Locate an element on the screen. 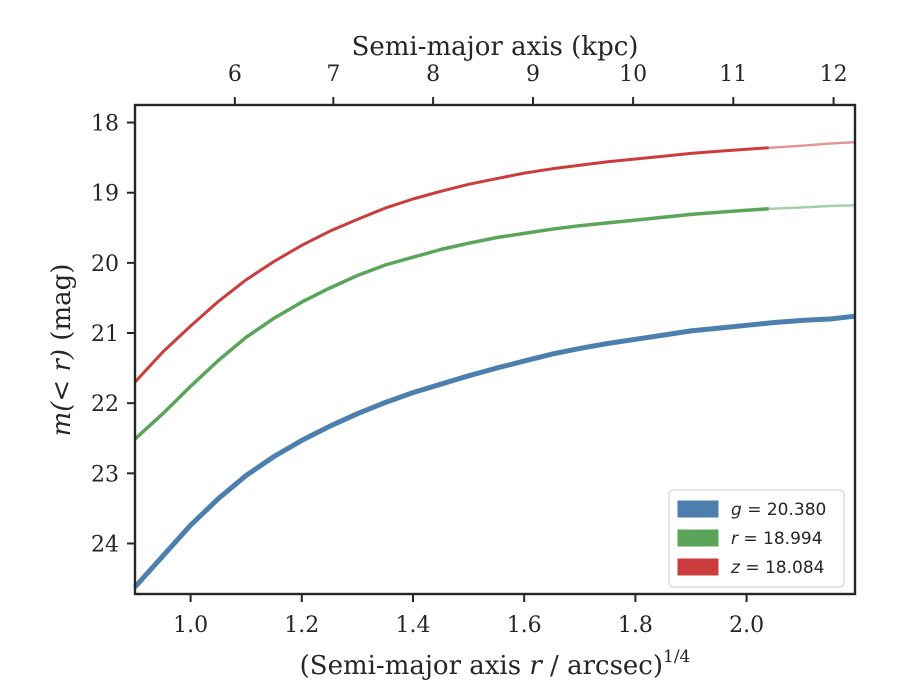 The image size is (900, 700). y-tick-label: 20 is located at coordinates (105, 264).